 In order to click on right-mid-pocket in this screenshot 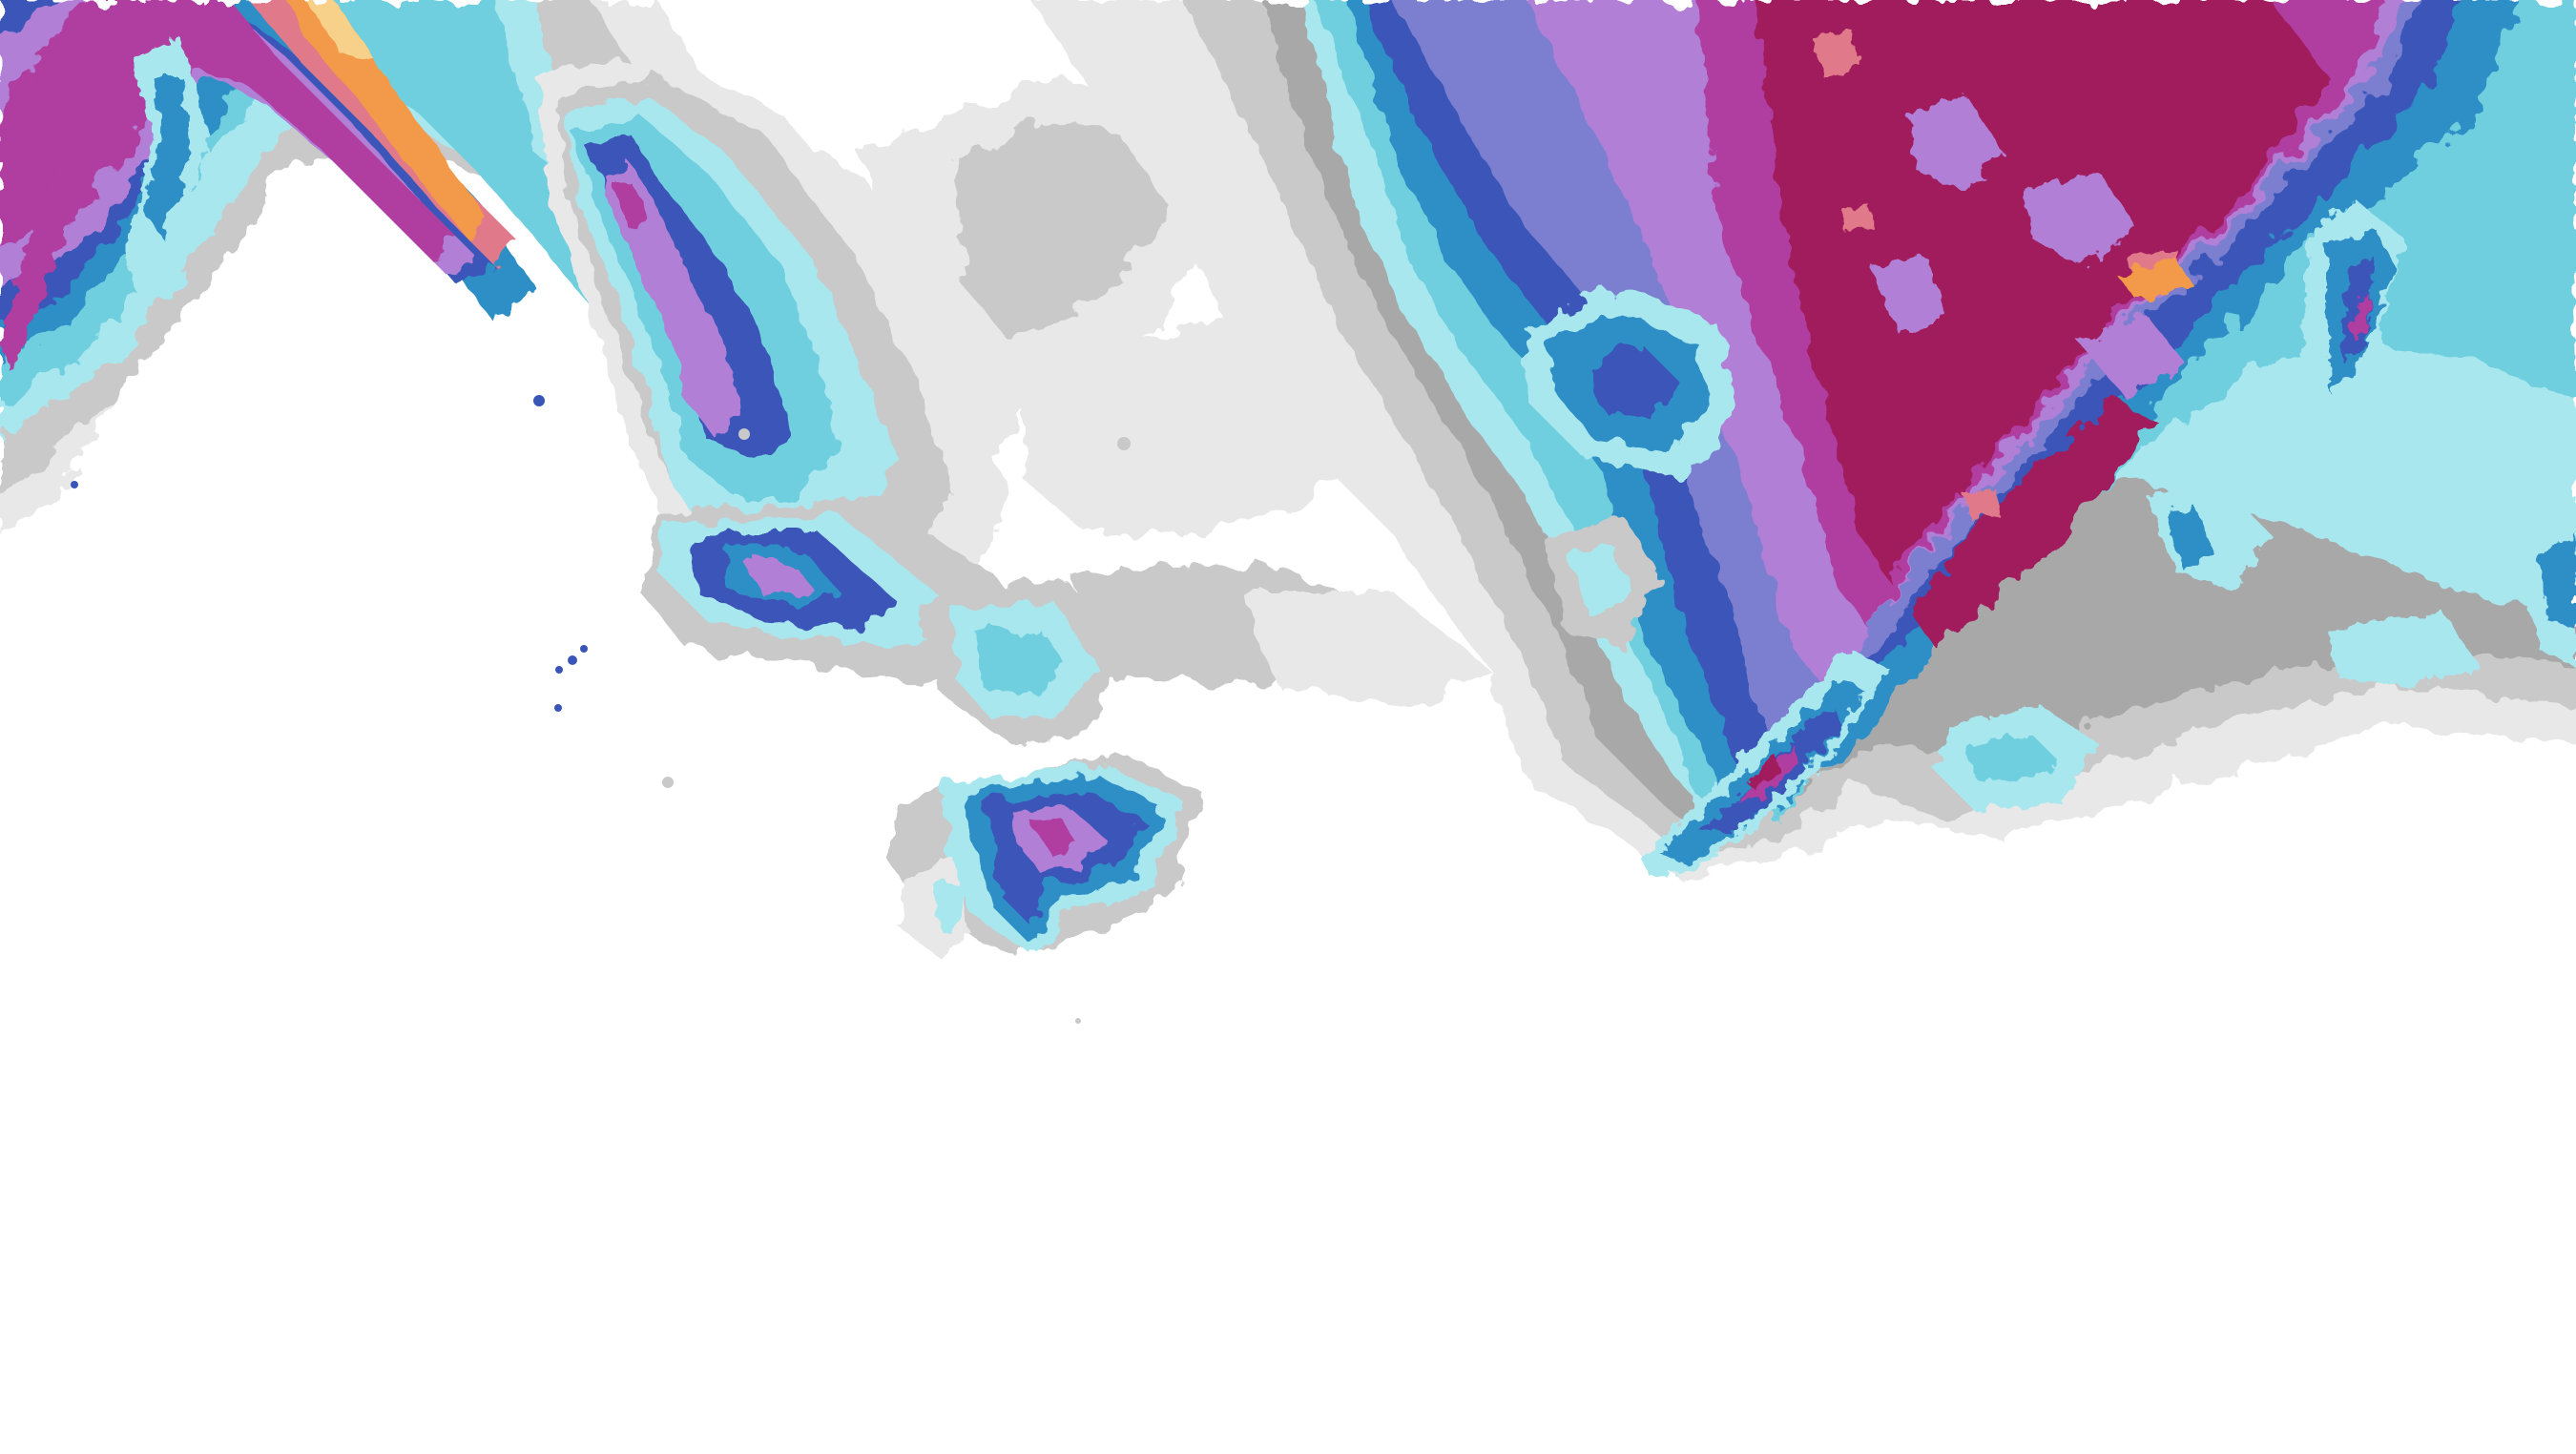, I will do `click(1631, 467)`.